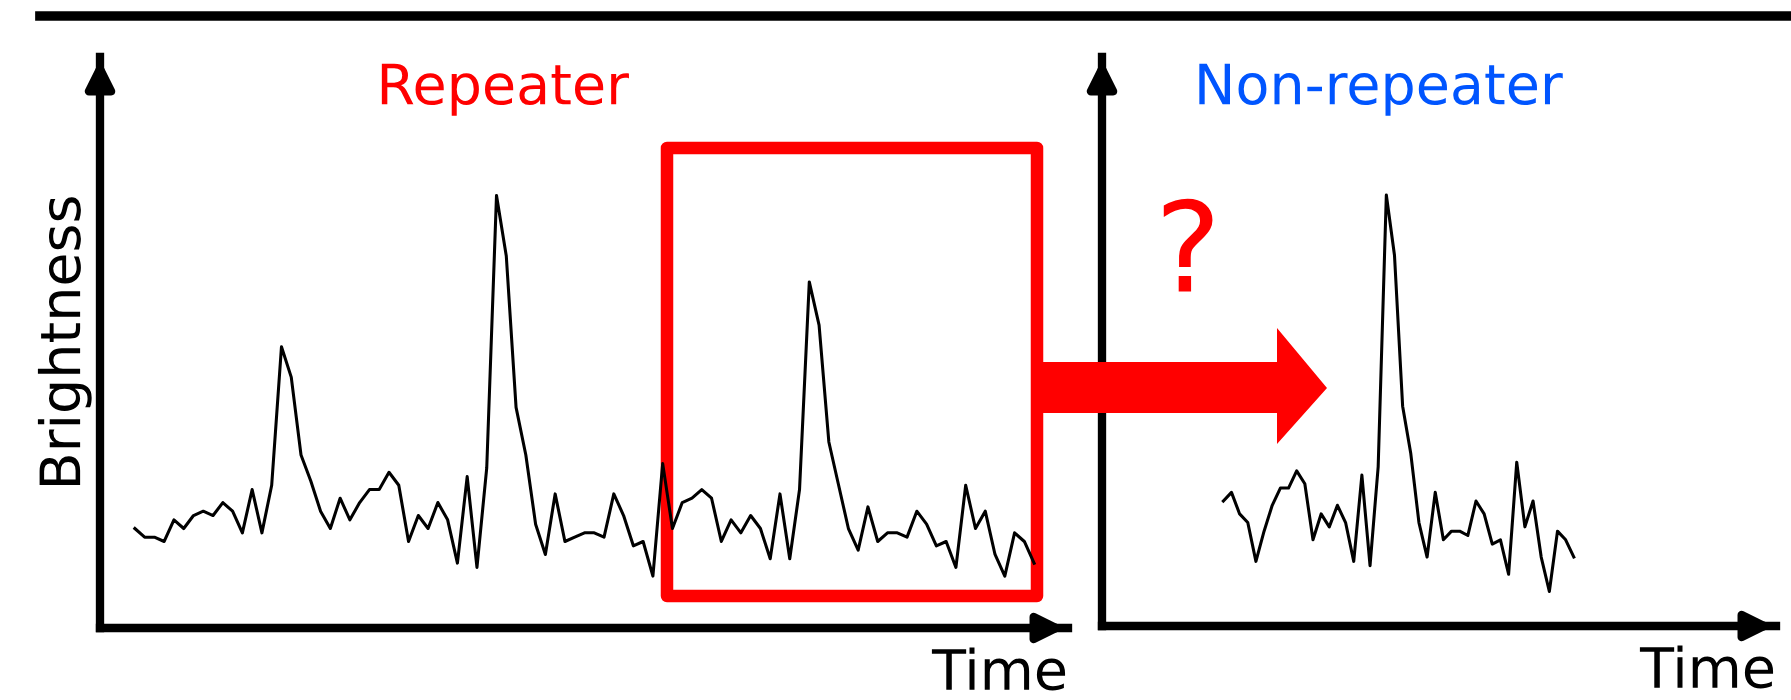 This screenshot has width=1791, height=700. I want to click on chart-title: Repeater, so click(505, 89).